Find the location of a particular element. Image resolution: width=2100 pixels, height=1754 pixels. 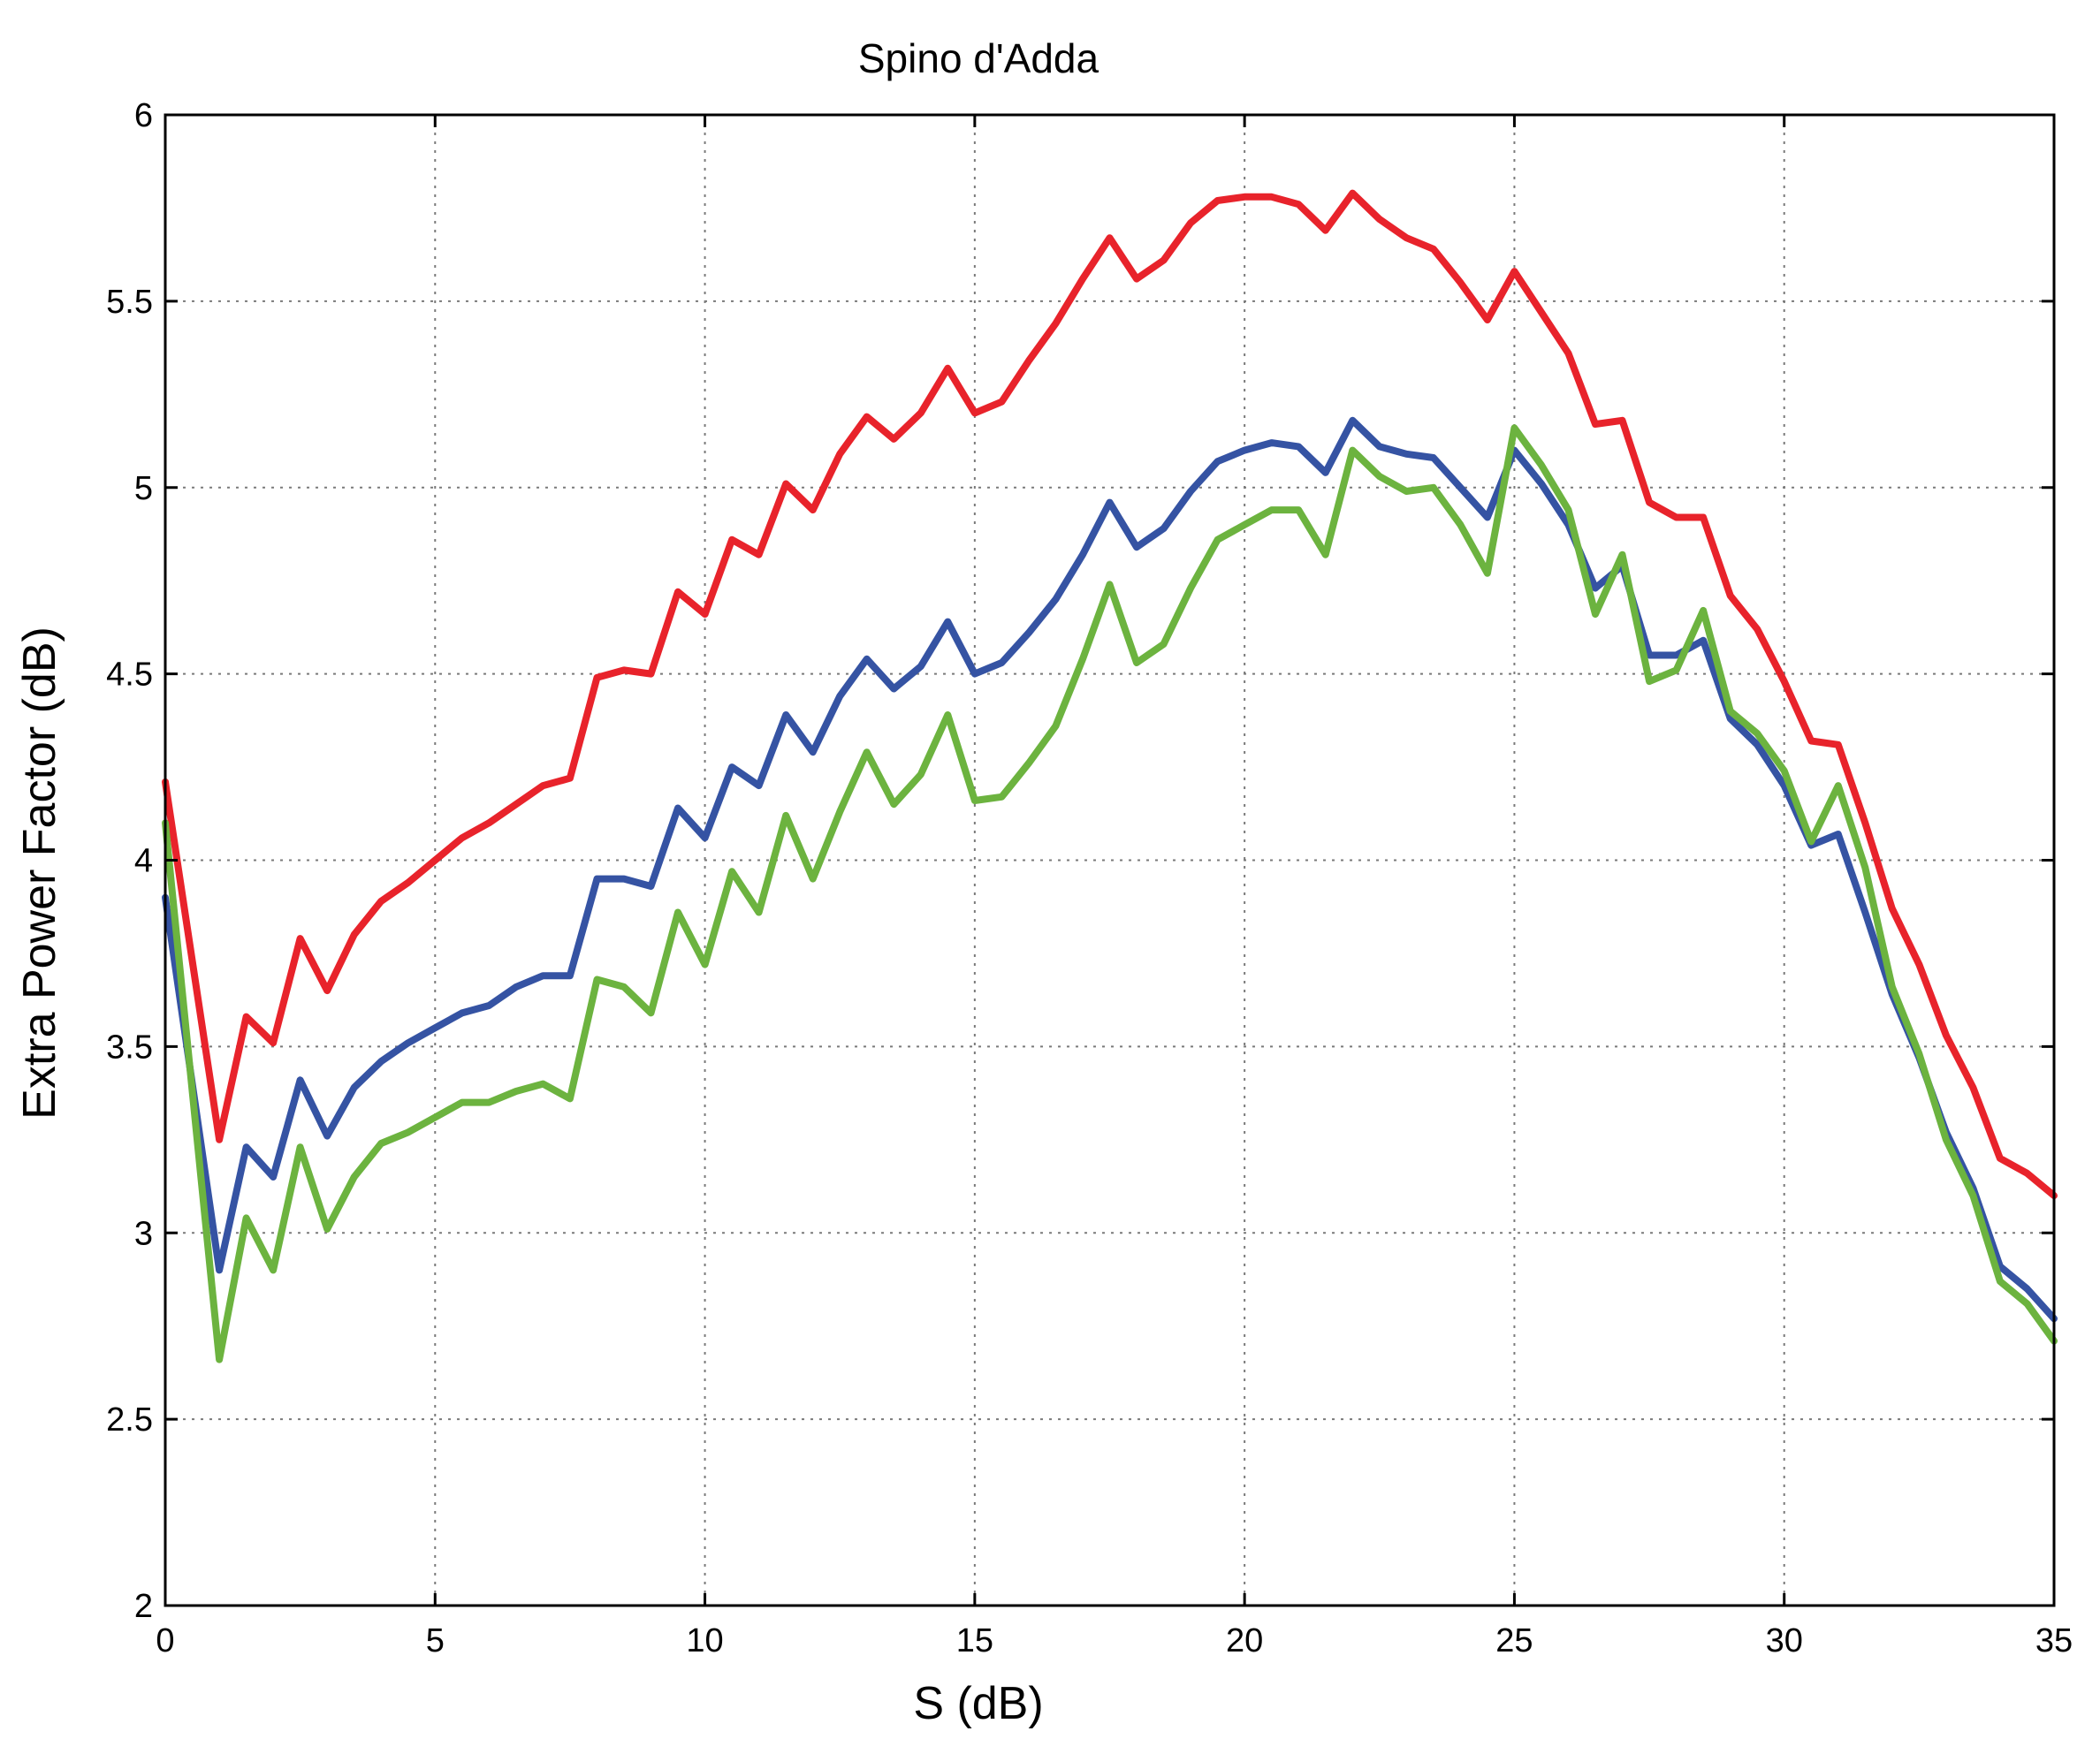

chart-title: Spino d'Adda is located at coordinates (978, 58).